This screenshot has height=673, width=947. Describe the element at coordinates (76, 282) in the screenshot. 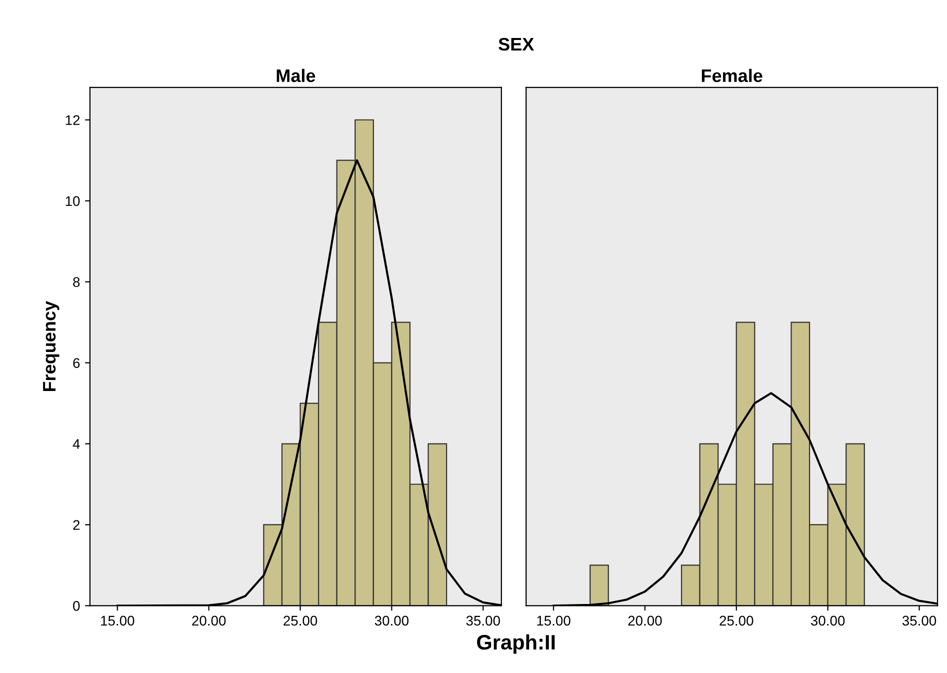

I see `y-tick-label: 8` at that location.